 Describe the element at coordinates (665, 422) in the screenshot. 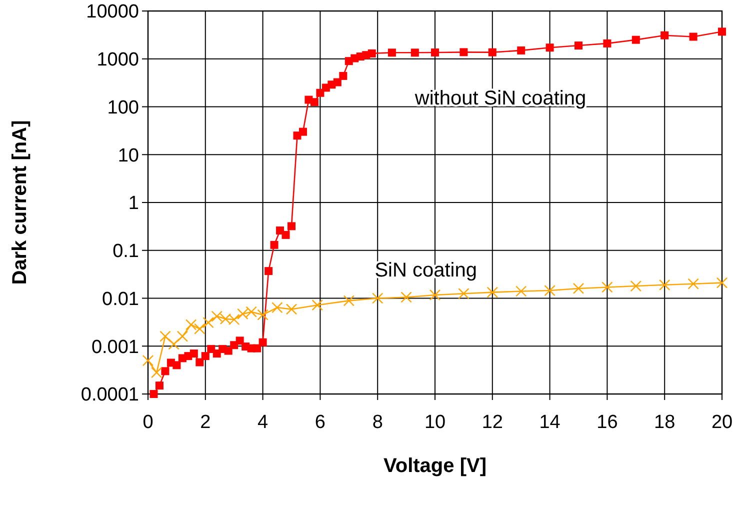

I see `x-tick-label: 18` at that location.